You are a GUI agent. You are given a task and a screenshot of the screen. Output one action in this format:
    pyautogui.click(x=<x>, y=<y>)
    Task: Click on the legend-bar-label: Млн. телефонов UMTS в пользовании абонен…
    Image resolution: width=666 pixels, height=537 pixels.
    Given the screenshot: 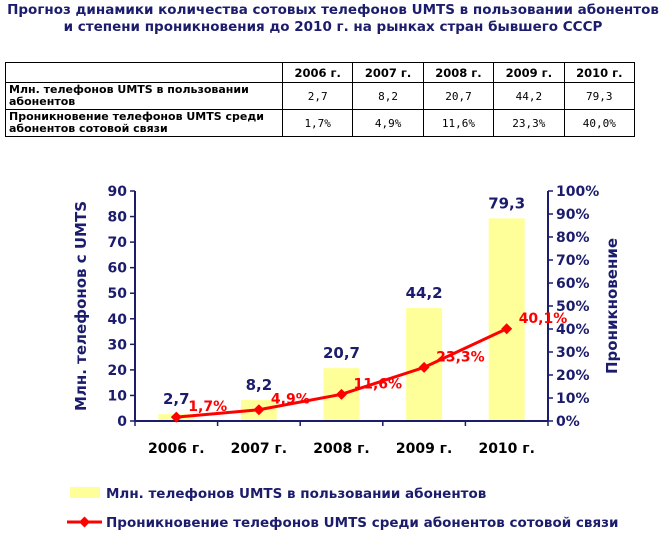 What is the action you would take?
    pyautogui.click(x=296, y=494)
    